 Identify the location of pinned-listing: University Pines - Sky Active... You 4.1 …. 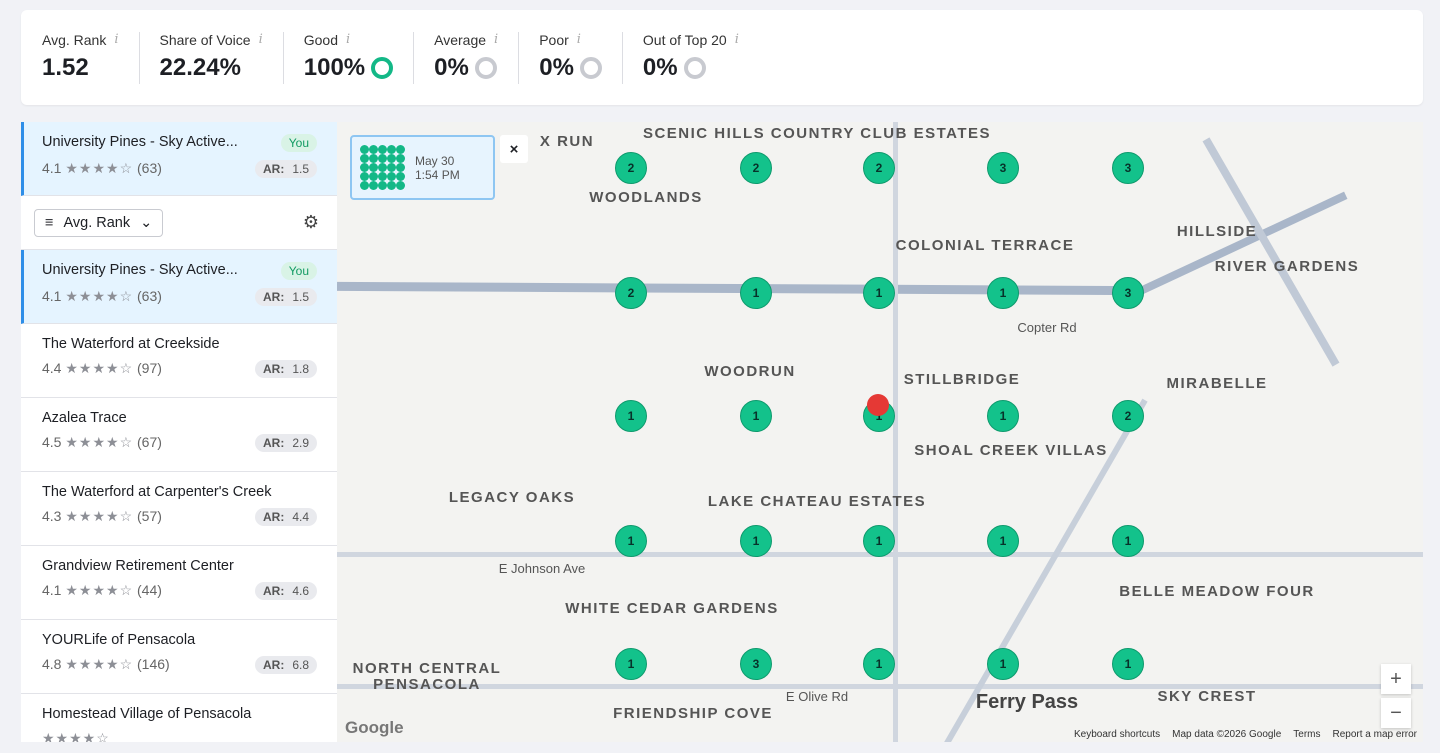
(179, 159).